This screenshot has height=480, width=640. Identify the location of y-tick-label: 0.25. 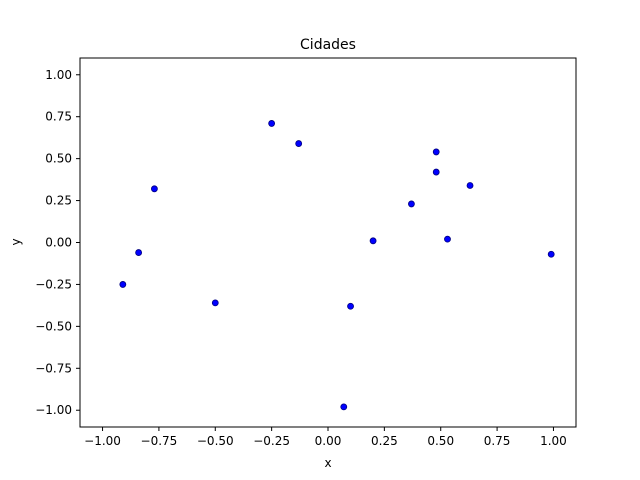
(58, 201).